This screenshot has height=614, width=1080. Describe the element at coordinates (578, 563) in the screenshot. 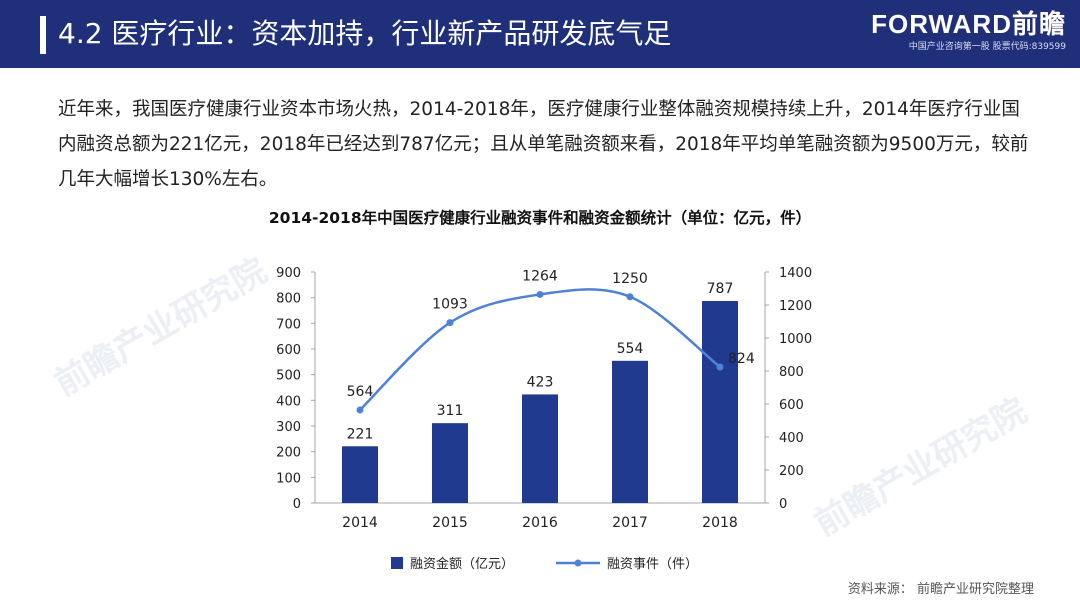

I see `legend-line-marker` at that location.